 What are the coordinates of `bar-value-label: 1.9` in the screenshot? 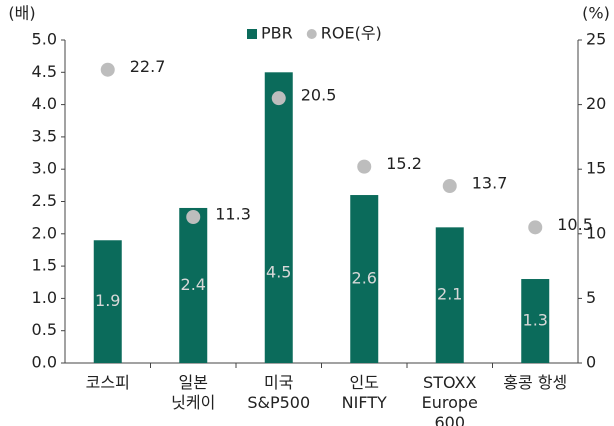 It's located at (107, 300).